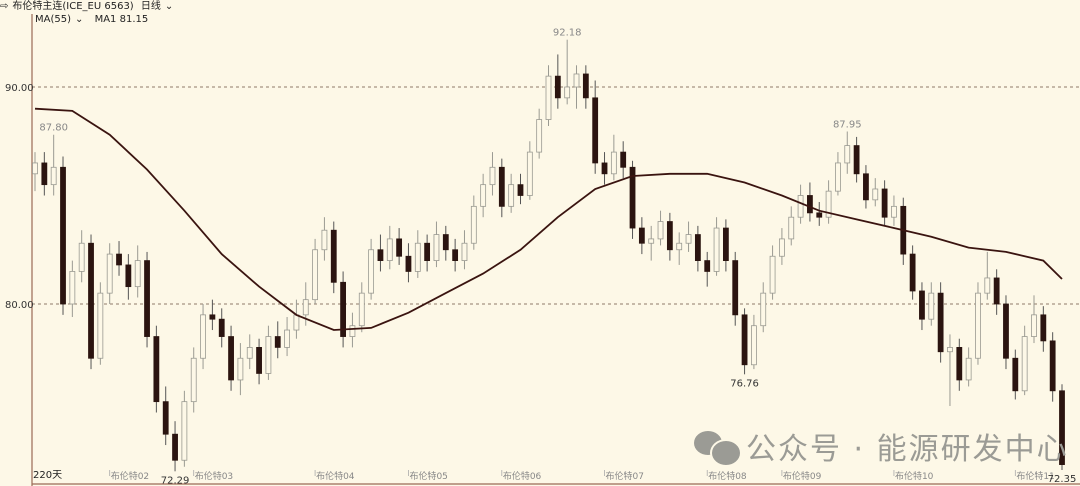  What do you see at coordinates (718, 448) in the screenshot?
I see `wechat-icon` at bounding box center [718, 448].